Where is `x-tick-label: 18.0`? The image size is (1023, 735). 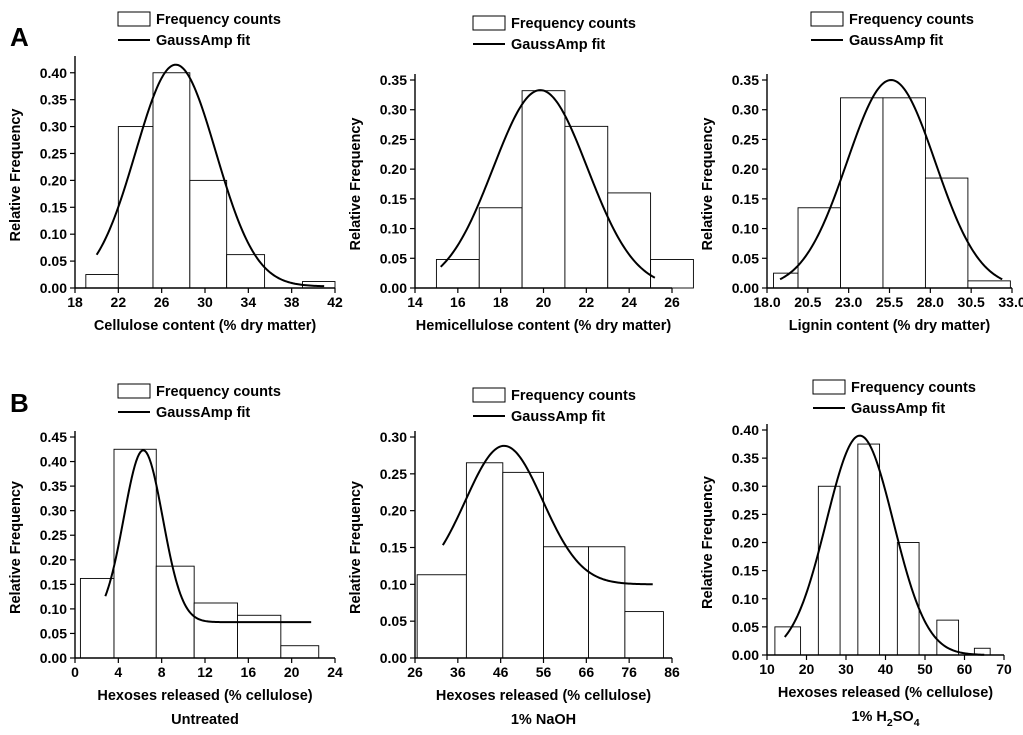
x-tick-label: 18.0 is located at coordinates (766, 302).